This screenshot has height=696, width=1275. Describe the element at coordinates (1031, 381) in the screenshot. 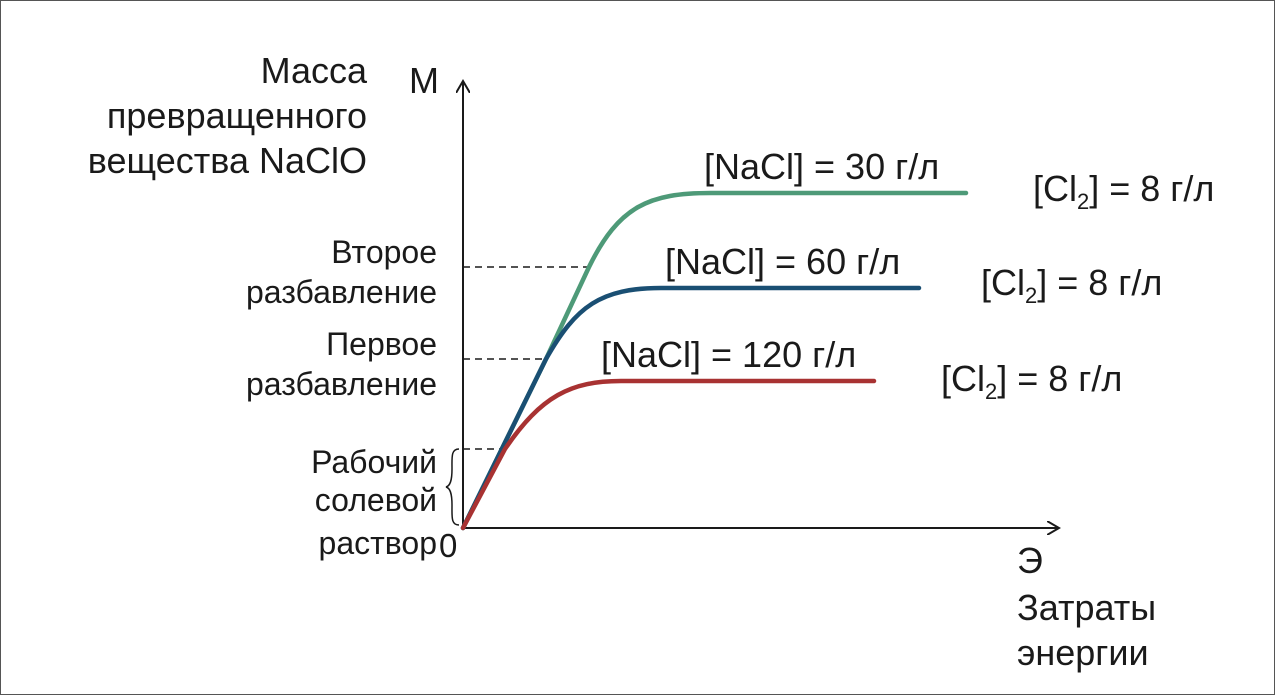

I see `cl2-label-120: [Cl2] = 8 г/л` at that location.